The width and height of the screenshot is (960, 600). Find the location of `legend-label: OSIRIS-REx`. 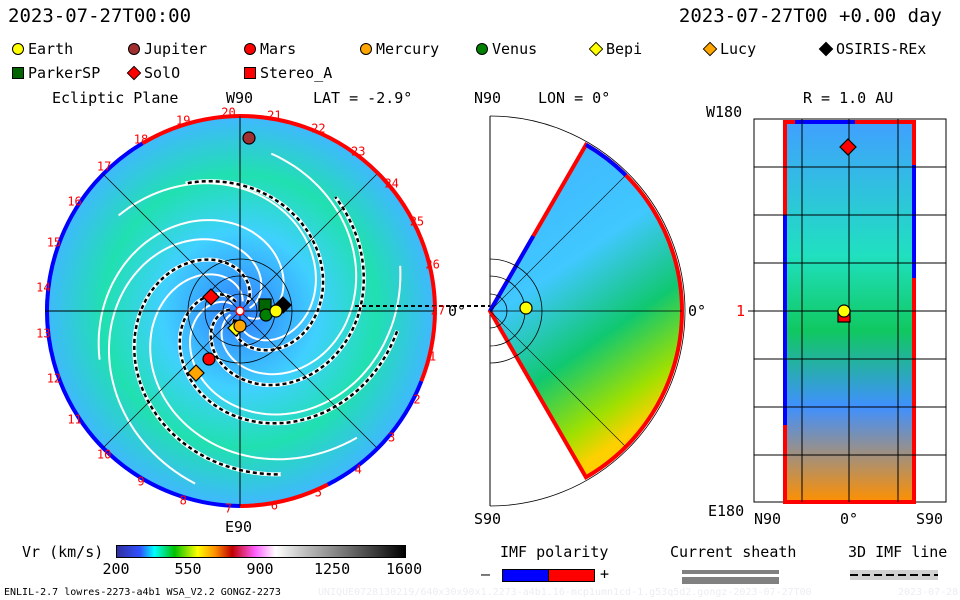

legend-label: OSIRIS-REx is located at coordinates (881, 49).